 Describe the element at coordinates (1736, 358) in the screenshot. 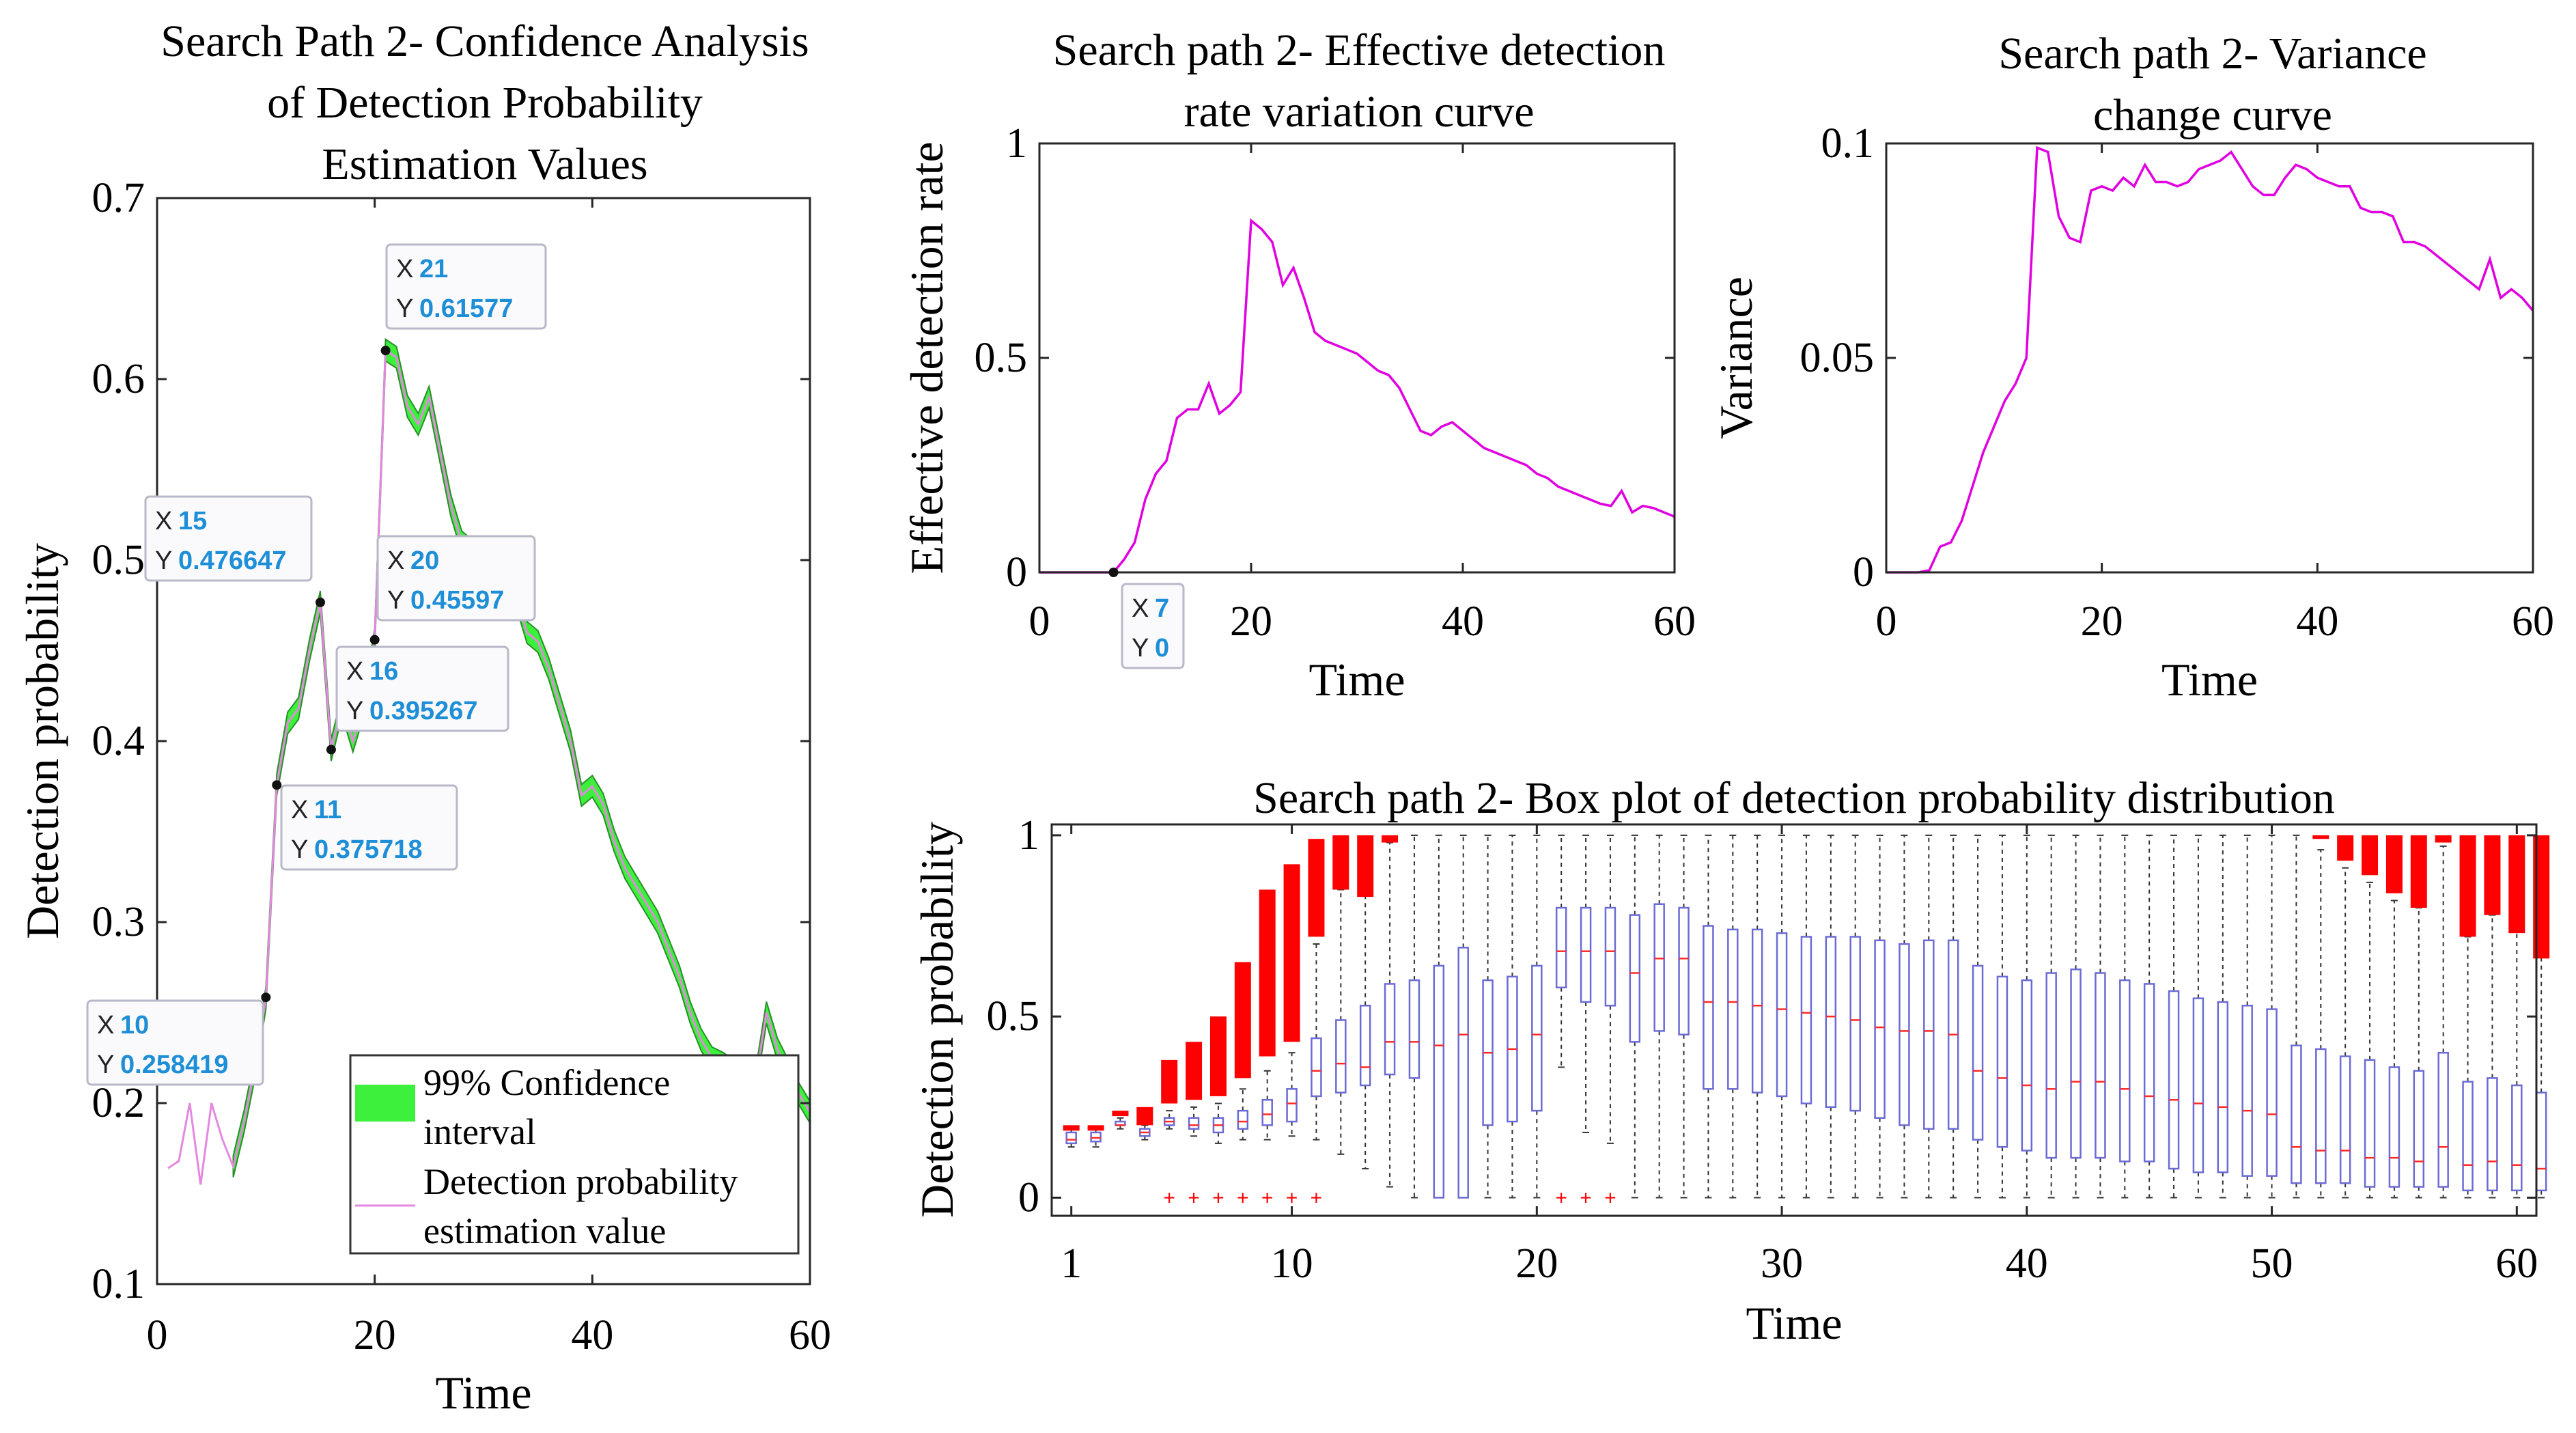

I see `y-axis-label: Variance` at that location.